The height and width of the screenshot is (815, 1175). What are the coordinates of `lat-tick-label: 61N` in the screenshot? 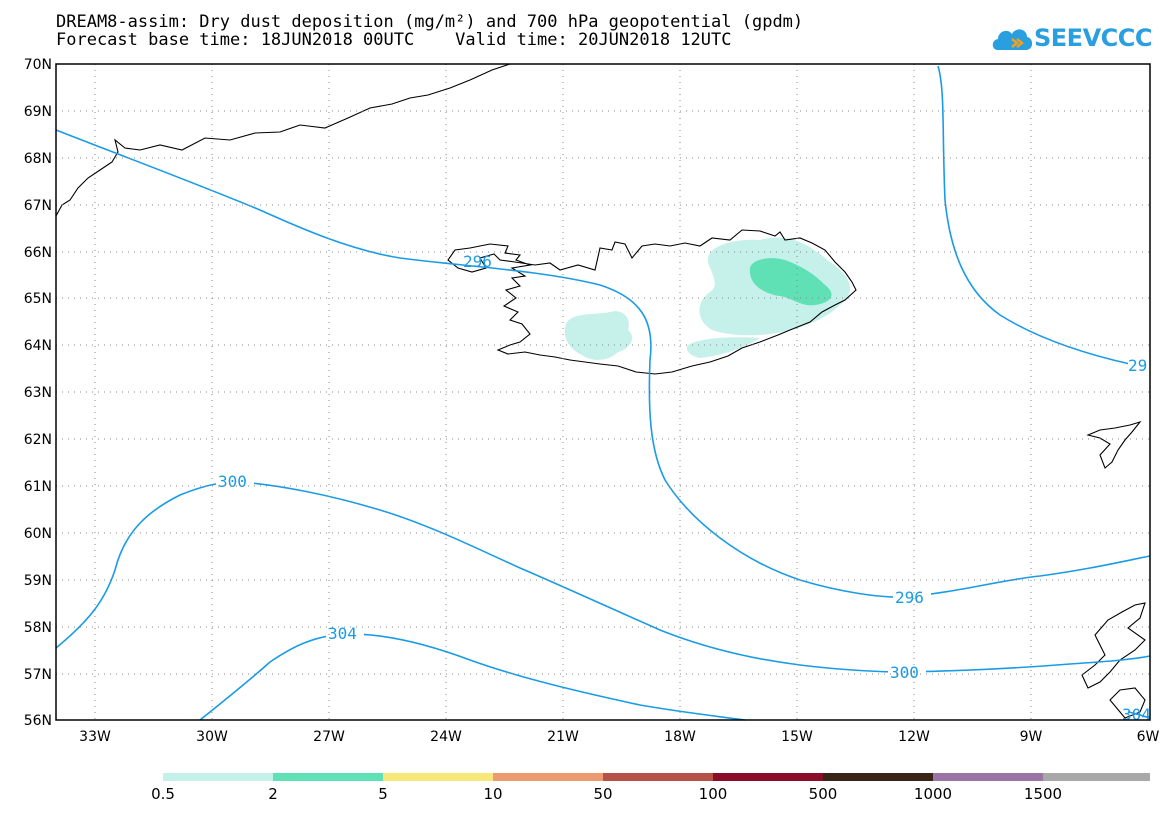 It's located at (38, 487).